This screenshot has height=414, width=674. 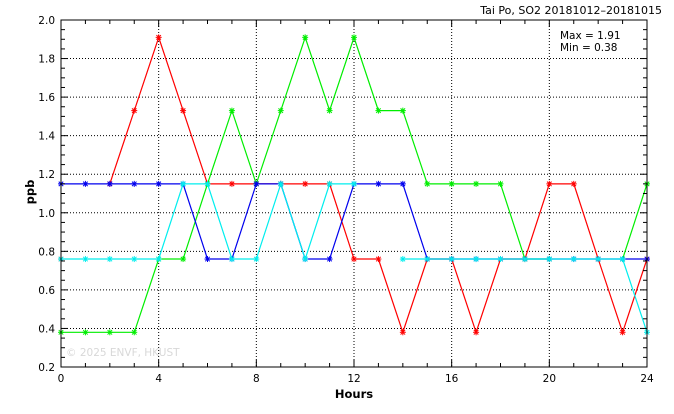 What do you see at coordinates (46, 291) in the screenshot?
I see `y-tick-label: 0.6` at bounding box center [46, 291].